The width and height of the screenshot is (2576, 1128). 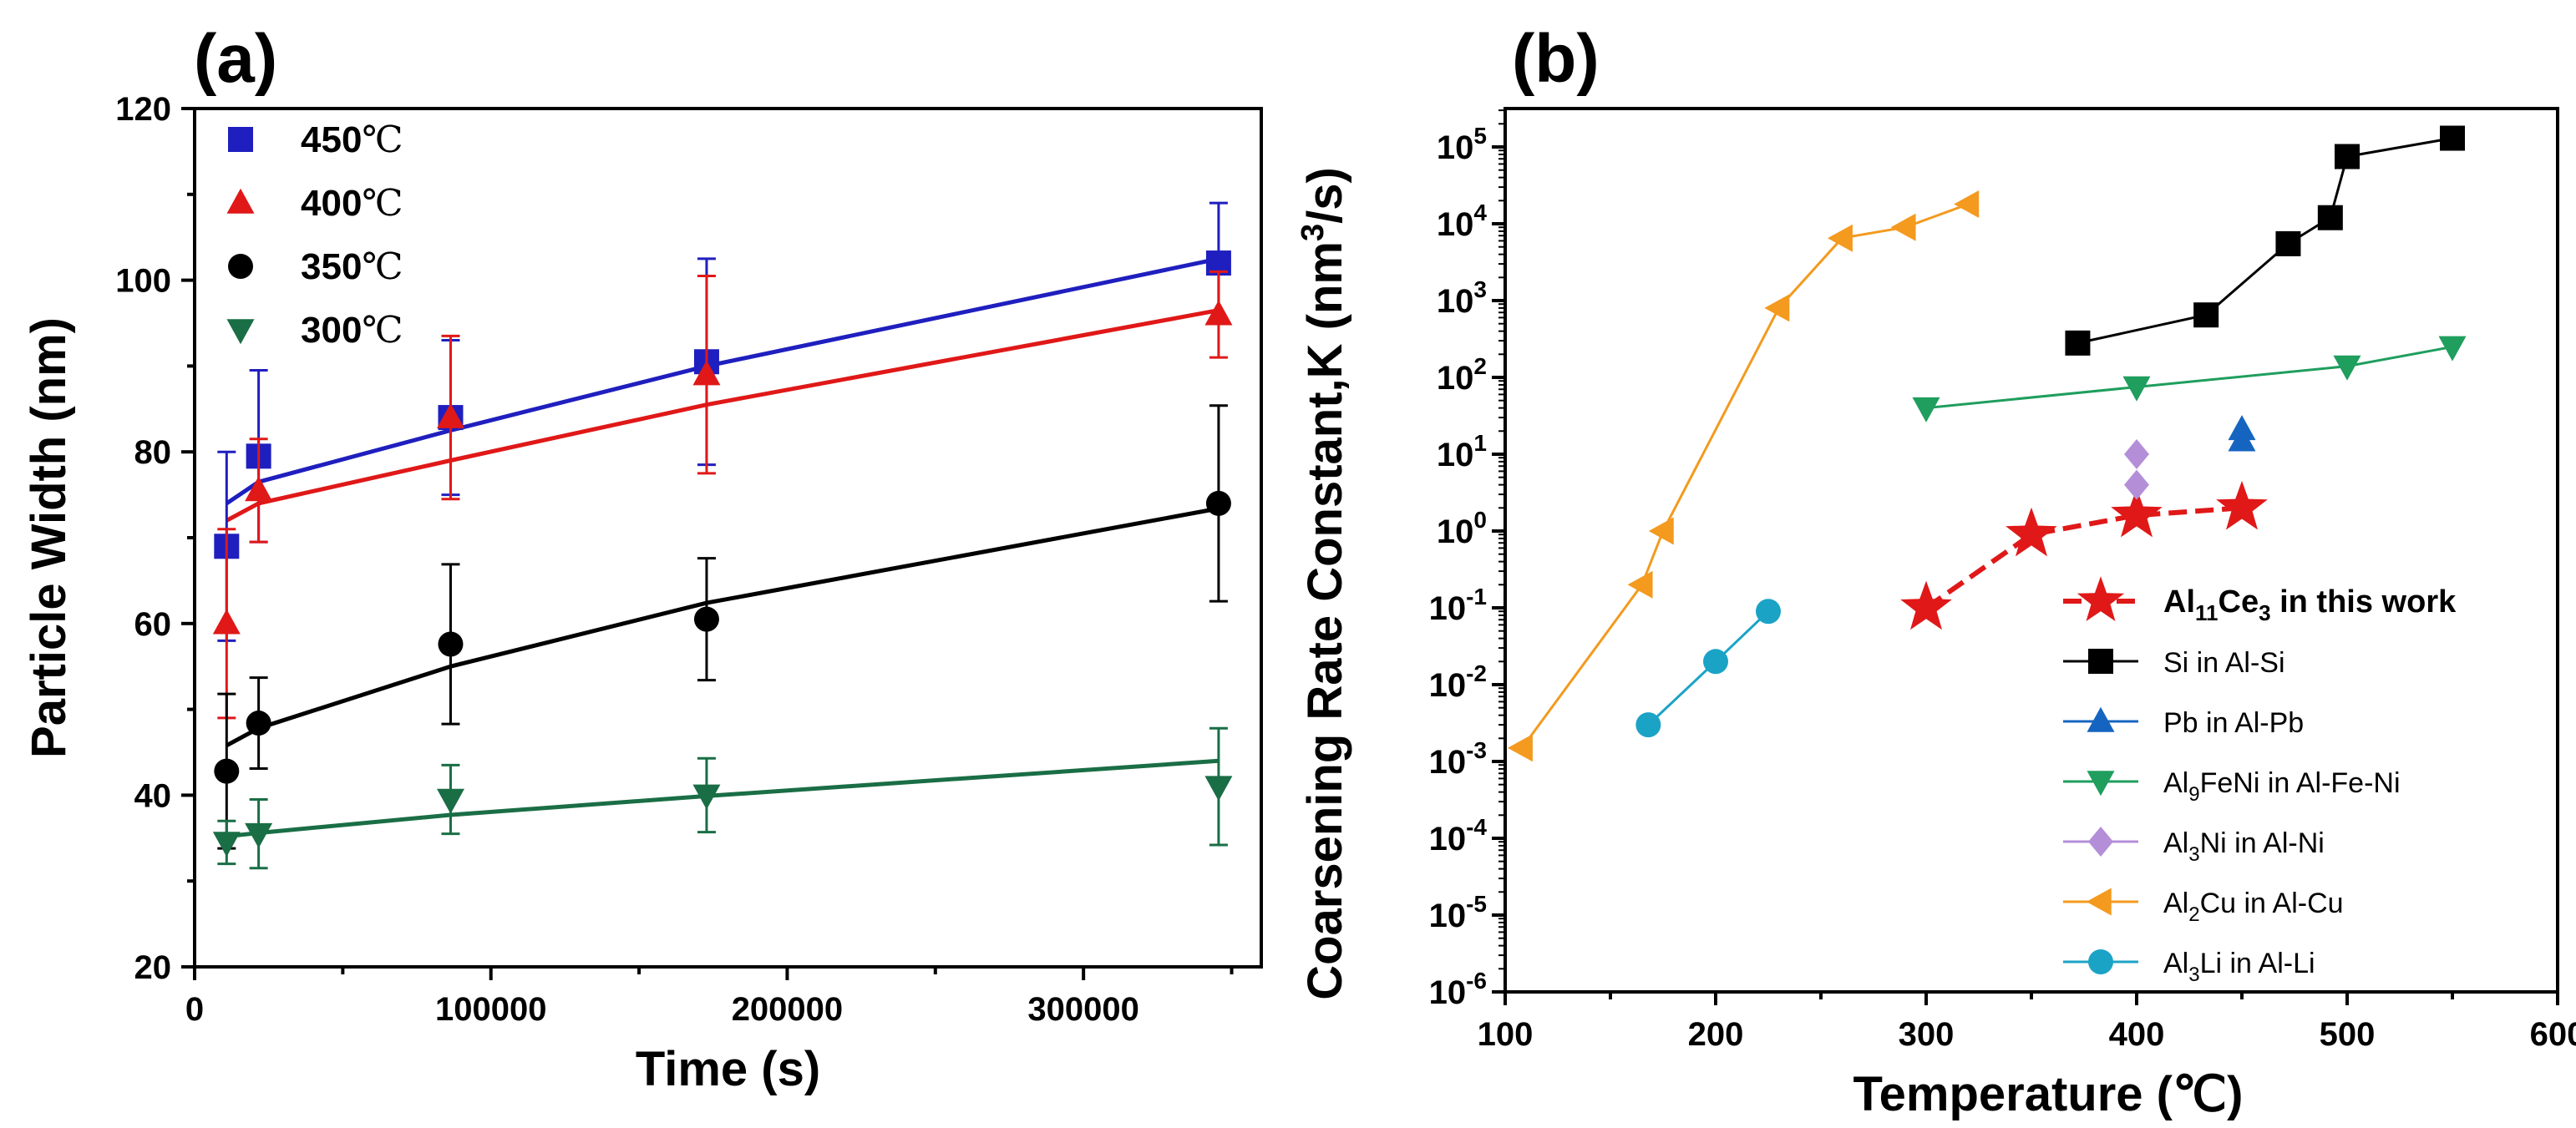 I want to click on y-axis-title-prefix: Coarsening Rate Constant,K (nm, so click(x=1325, y=621).